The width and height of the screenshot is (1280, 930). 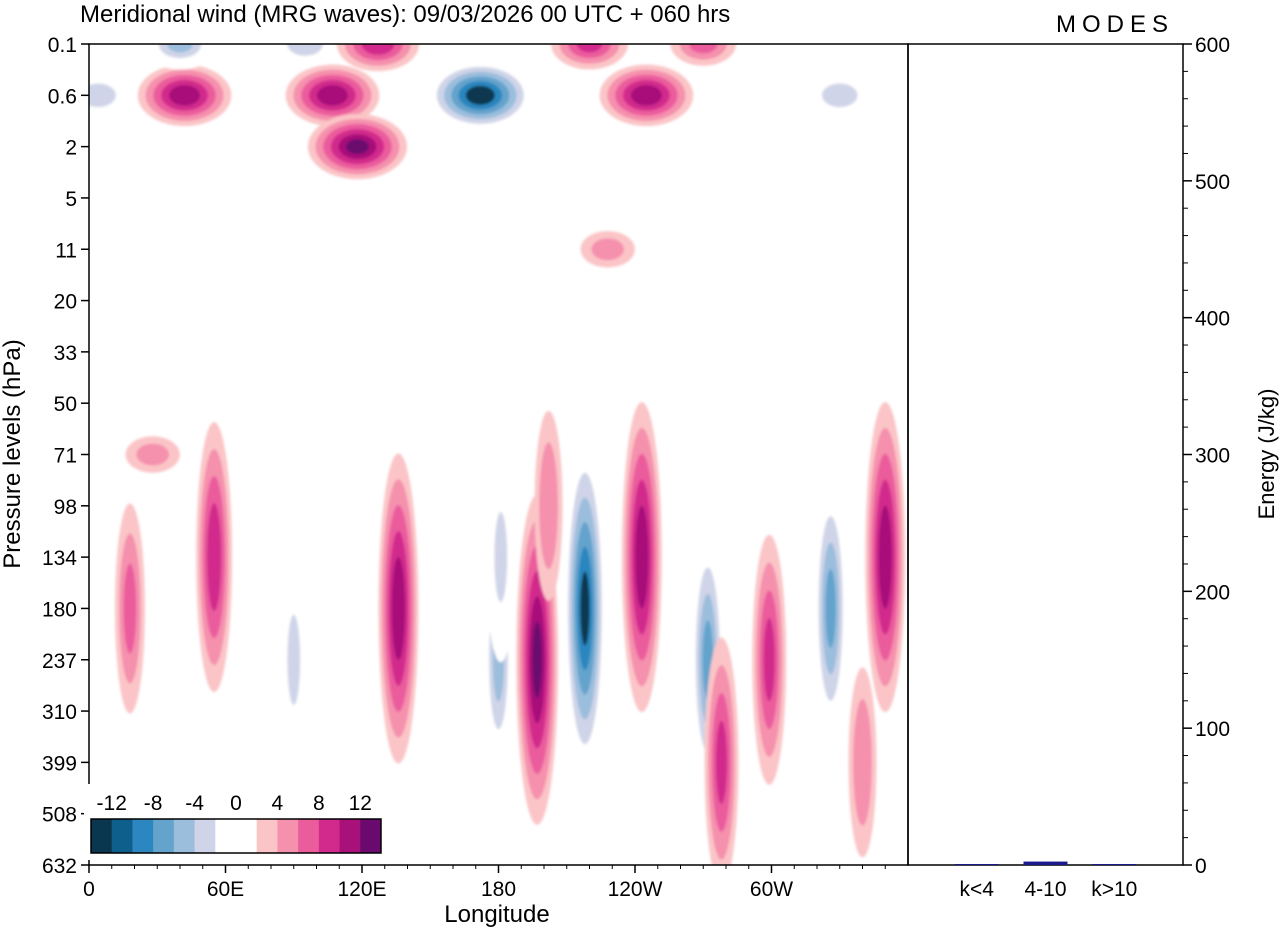 What do you see at coordinates (977, 889) in the screenshot?
I see `energy-category-label: k<4` at bounding box center [977, 889].